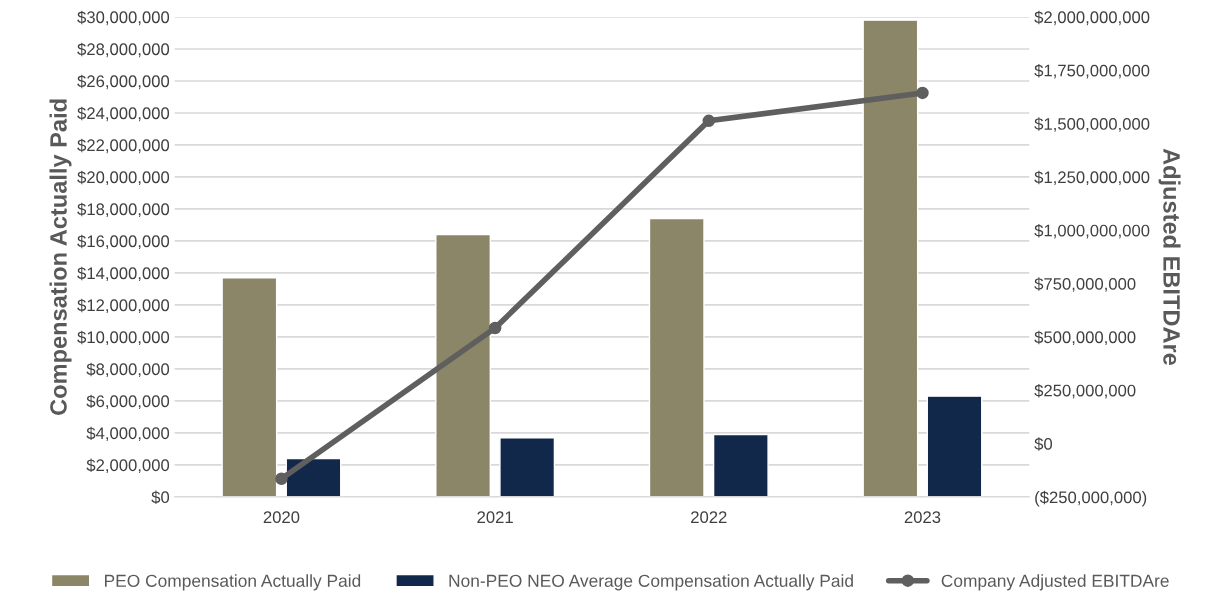 Image resolution: width=1221 pixels, height=606 pixels. What do you see at coordinates (123, 18) in the screenshot?
I see `y-tick-label: $30,000,000` at bounding box center [123, 18].